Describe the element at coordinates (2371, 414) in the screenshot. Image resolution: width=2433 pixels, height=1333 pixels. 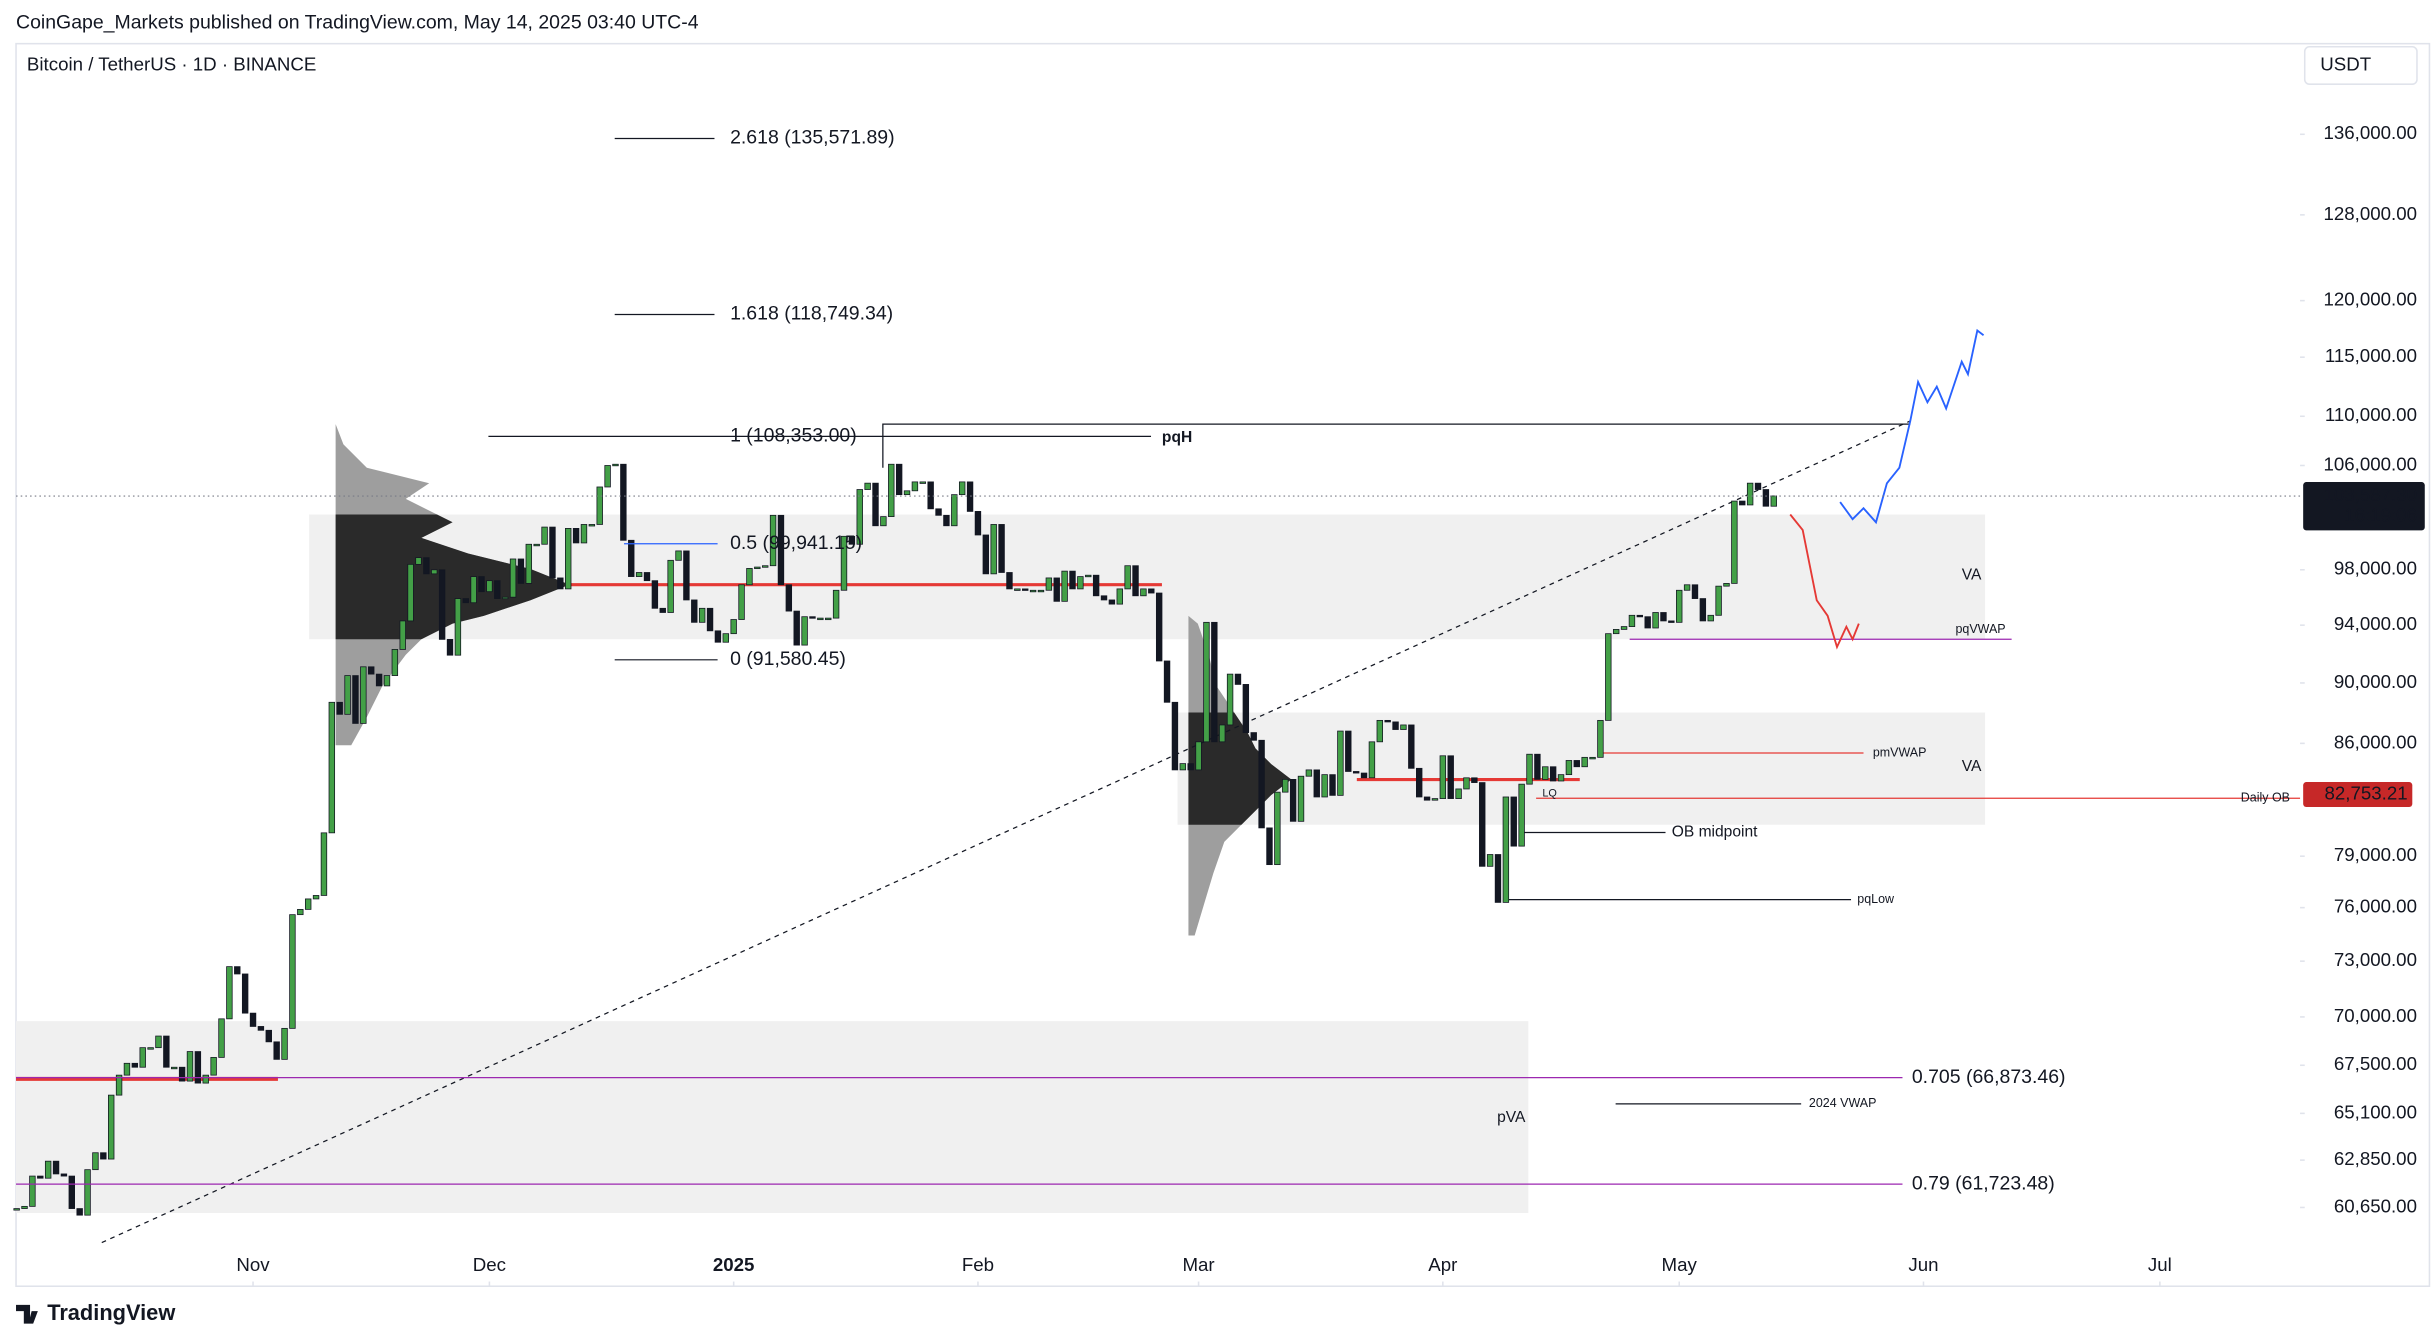
I see `y-tick-label: 110,000.00` at that location.